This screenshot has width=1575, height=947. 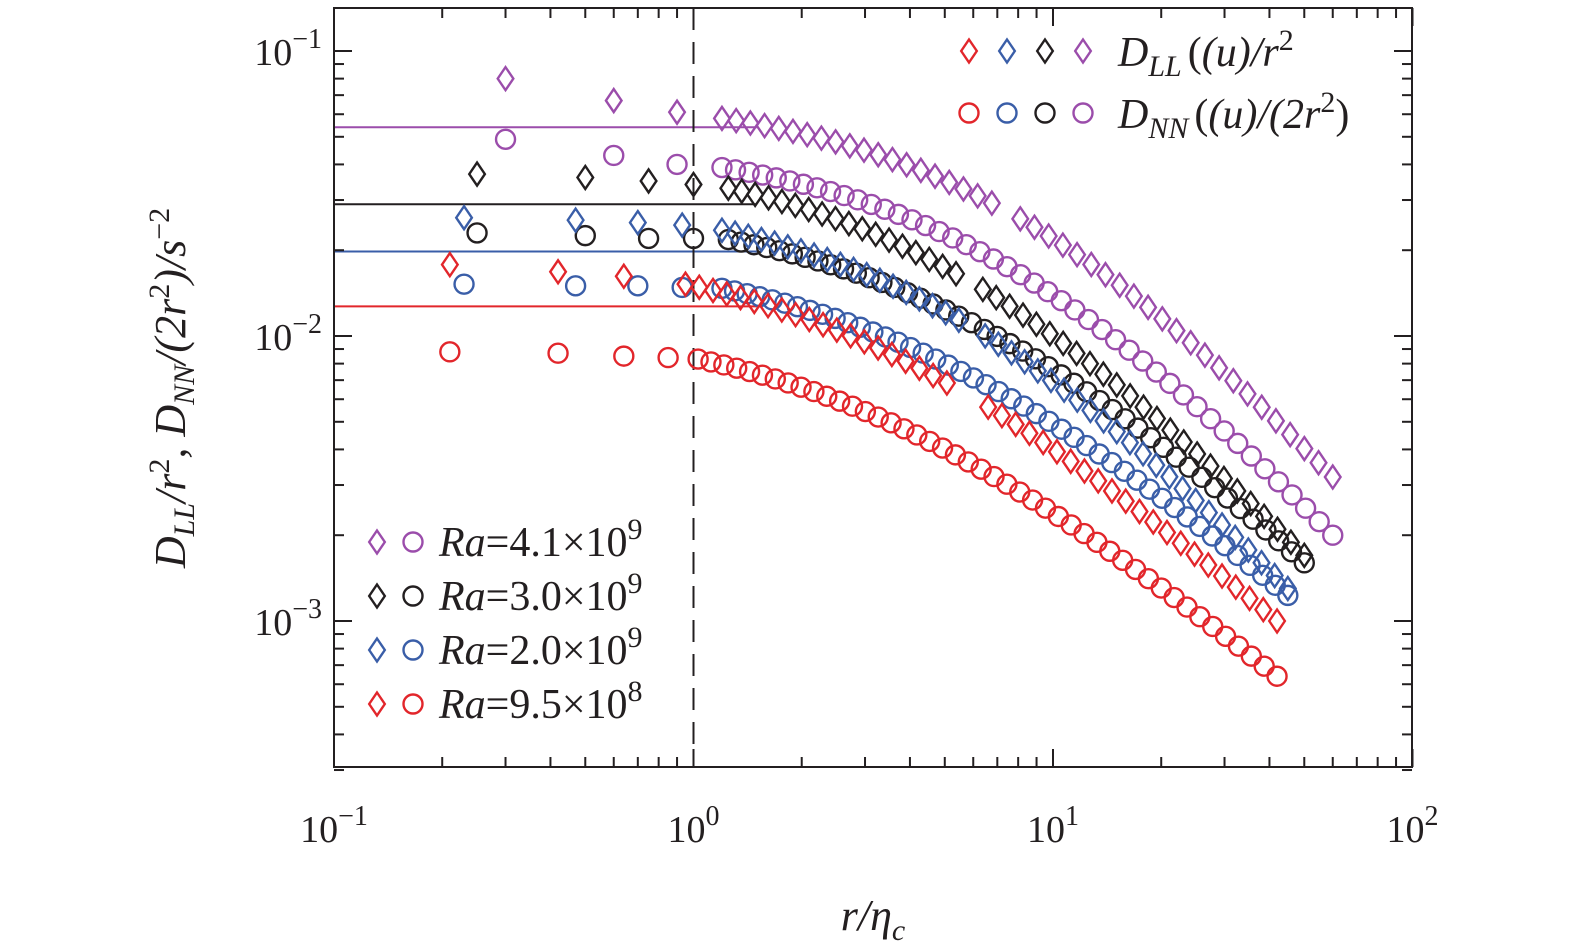 I want to click on marker-legend: DLL ((u)/r2 DNN ((u)/(2r2), so click(x=1153, y=84).